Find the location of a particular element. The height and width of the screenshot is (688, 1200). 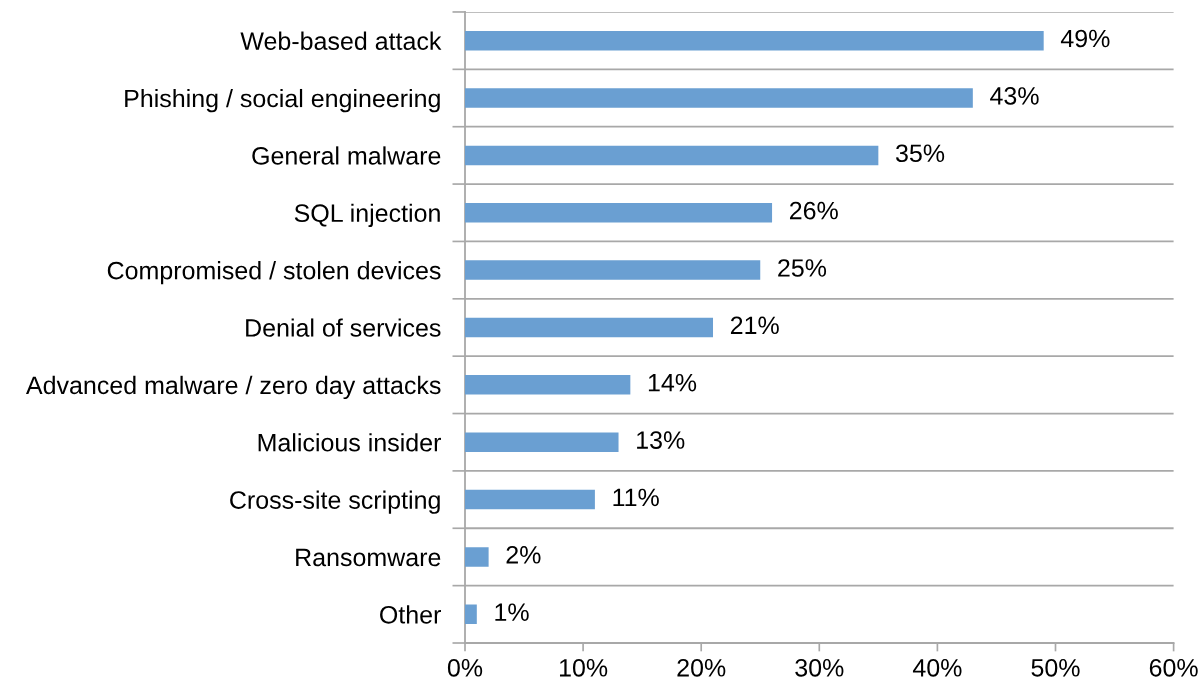

y-tick-label: Web-based attack is located at coordinates (341, 40).